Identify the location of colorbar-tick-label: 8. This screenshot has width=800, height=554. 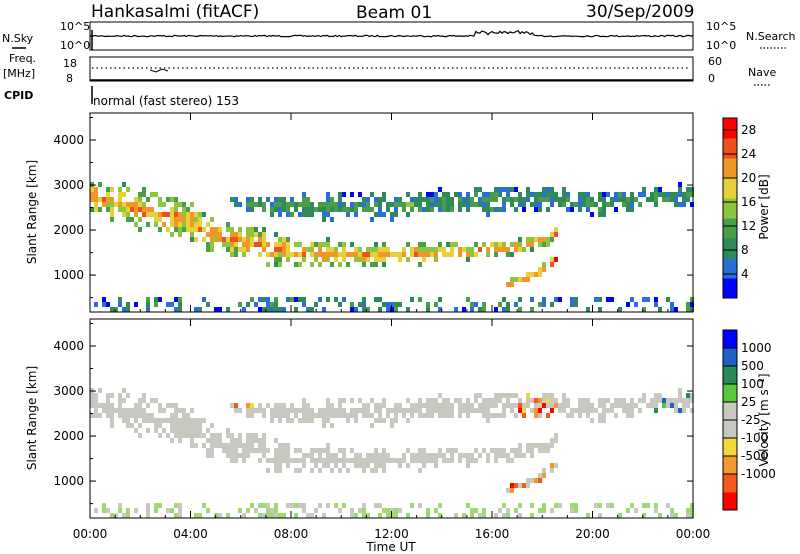
(745, 250).